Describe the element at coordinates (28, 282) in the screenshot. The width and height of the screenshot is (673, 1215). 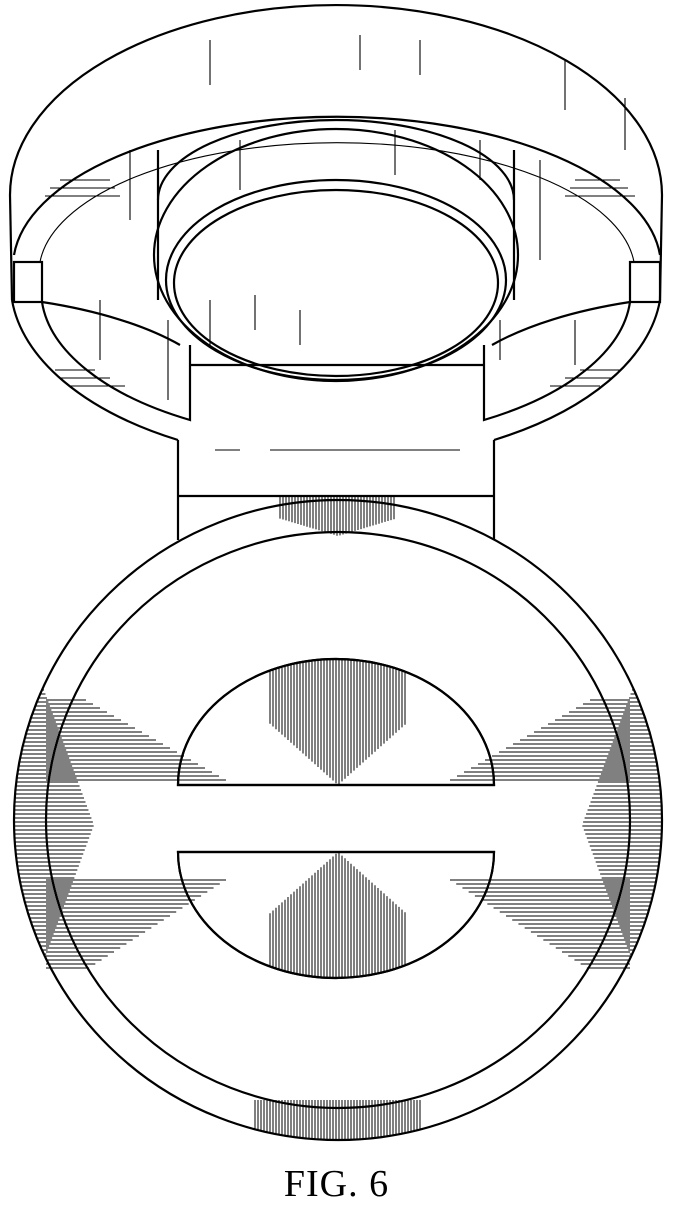
I see `cap-side-band-left` at that location.